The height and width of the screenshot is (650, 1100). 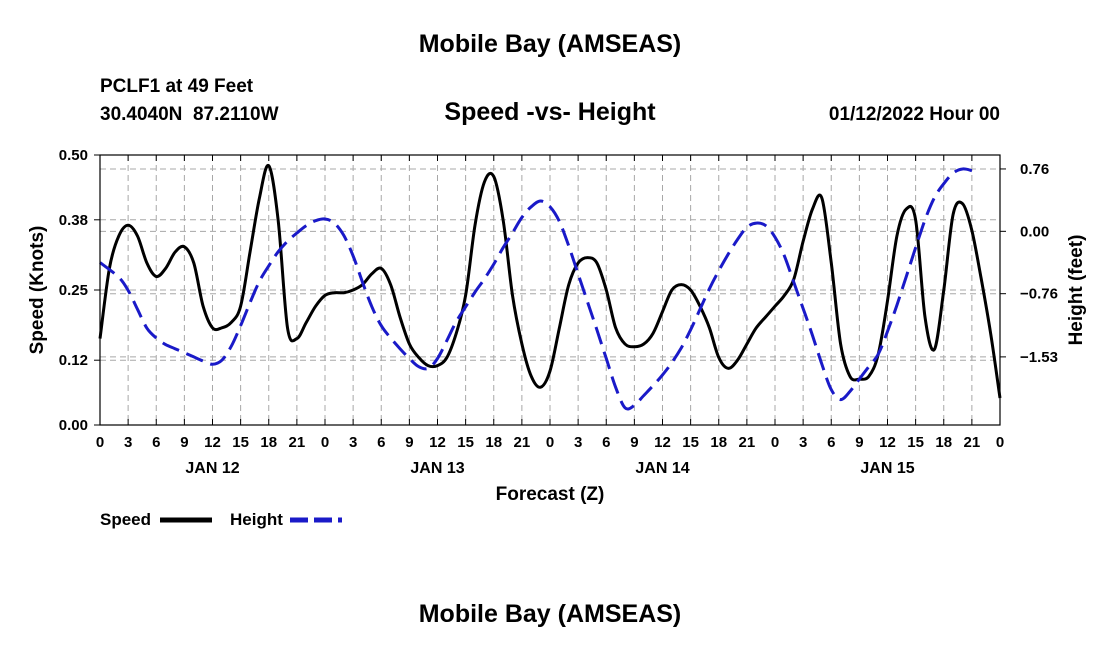 What do you see at coordinates (1034, 169) in the screenshot?
I see `y2-tick-label: 0.76` at bounding box center [1034, 169].